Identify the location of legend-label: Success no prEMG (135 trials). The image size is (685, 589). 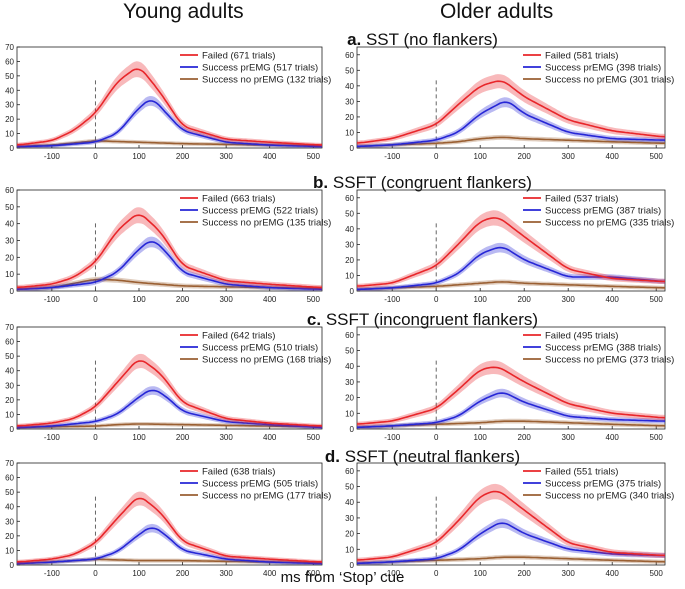
(266, 223).